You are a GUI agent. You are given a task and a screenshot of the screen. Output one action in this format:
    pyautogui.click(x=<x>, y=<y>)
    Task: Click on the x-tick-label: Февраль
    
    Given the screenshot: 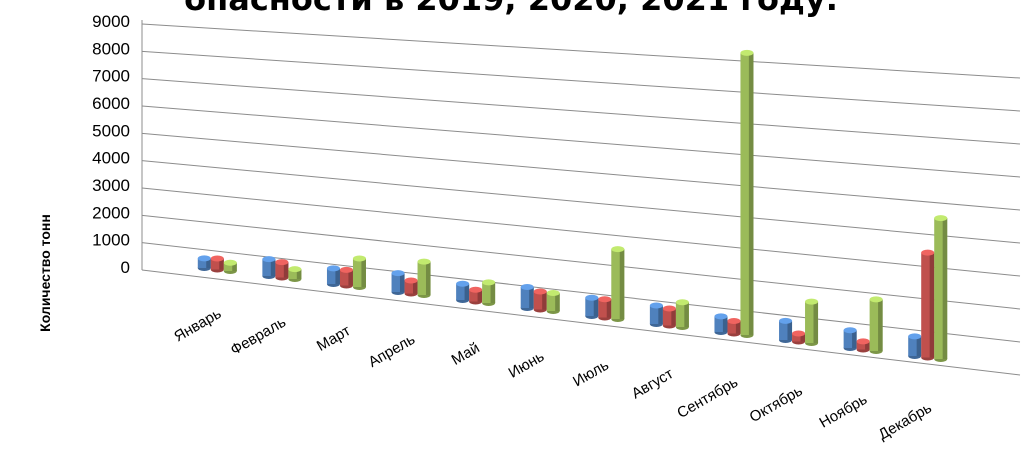 What is the action you would take?
    pyautogui.click(x=258, y=336)
    